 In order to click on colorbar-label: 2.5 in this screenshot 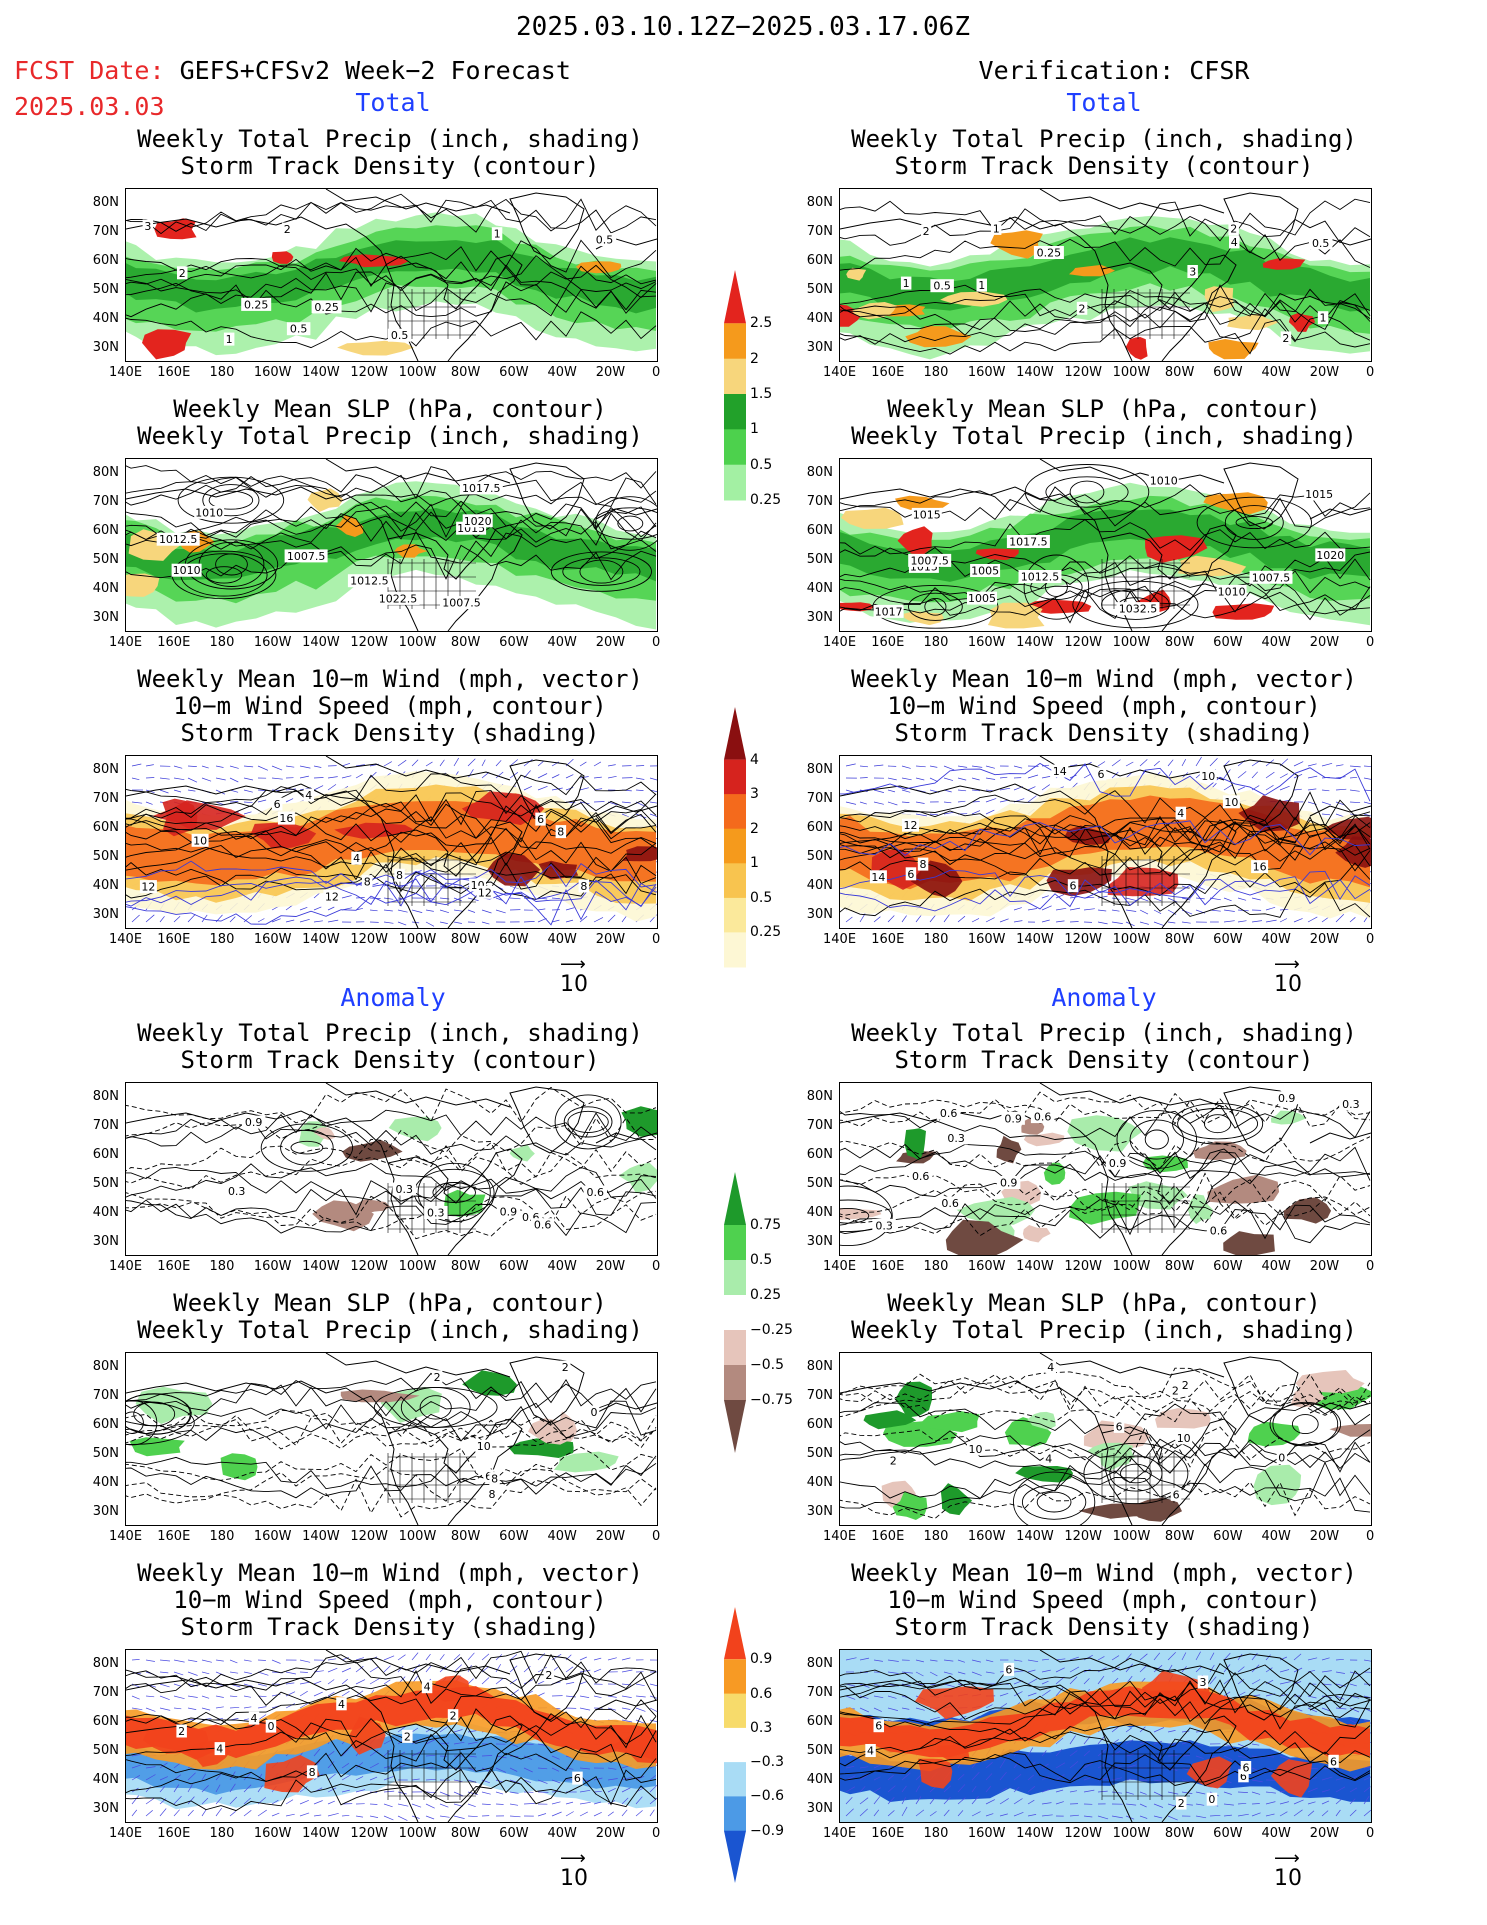, I will do `click(761, 323)`.